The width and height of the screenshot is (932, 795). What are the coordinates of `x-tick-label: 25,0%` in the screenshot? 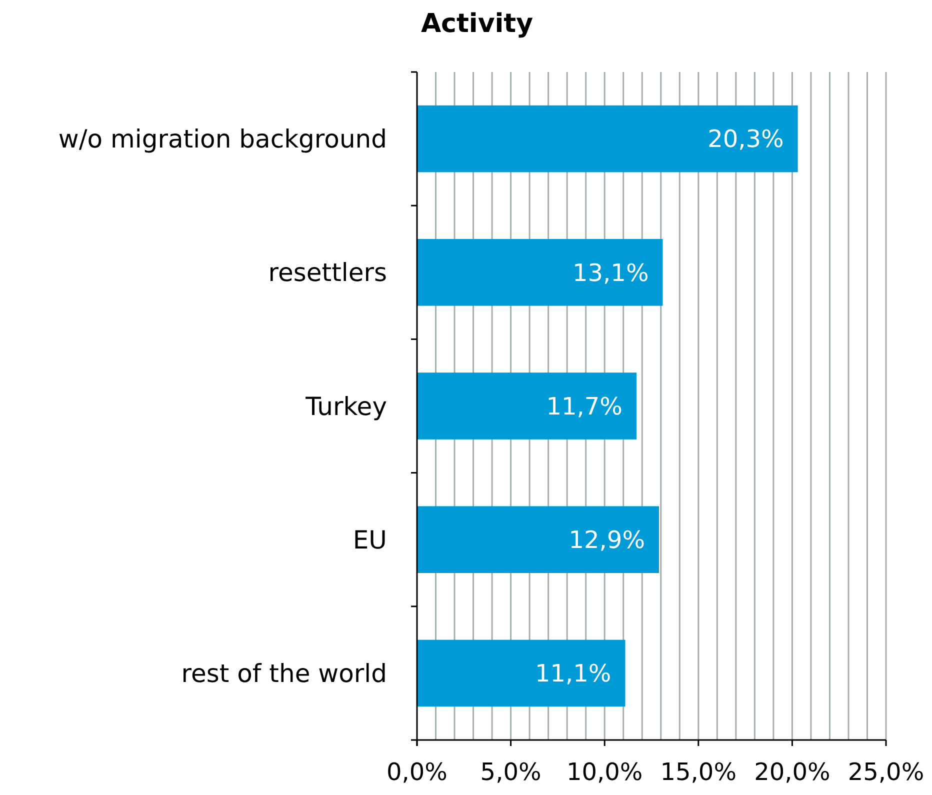 It's located at (886, 772).